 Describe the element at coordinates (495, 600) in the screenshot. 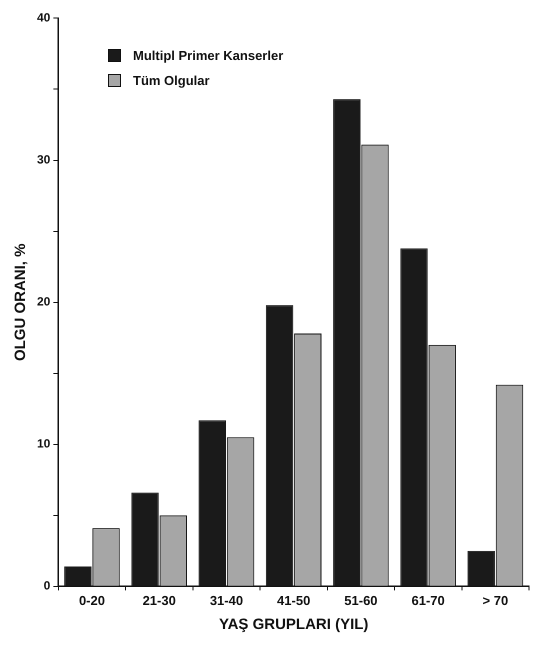

I see `x-tick-label: > 70` at that location.